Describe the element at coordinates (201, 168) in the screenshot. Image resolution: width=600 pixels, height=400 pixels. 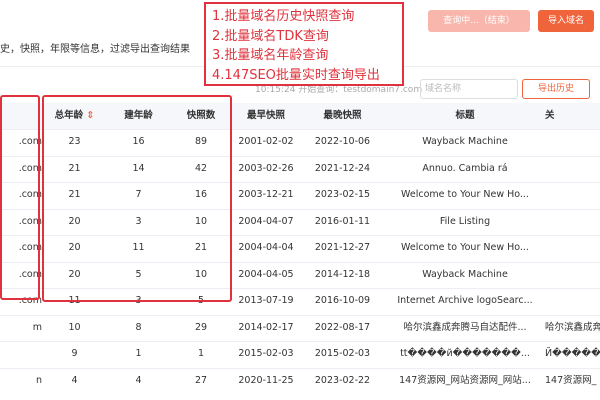
I see `table-cell: 42` at that location.